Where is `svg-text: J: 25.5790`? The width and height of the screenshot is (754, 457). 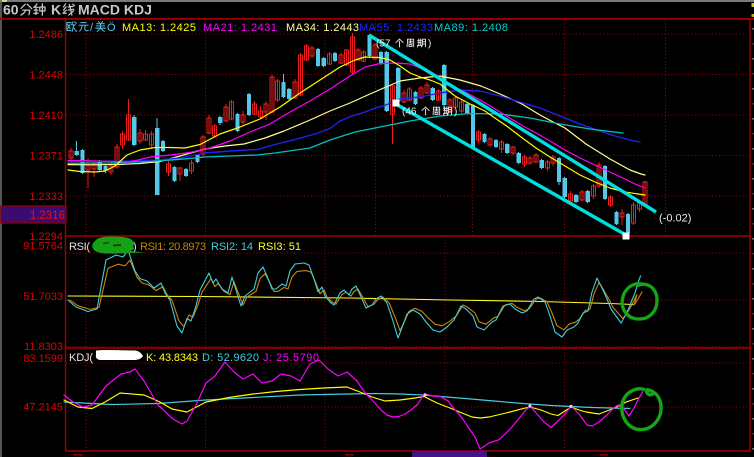
svg-text: J: 25.5790 is located at coordinates (291, 358).